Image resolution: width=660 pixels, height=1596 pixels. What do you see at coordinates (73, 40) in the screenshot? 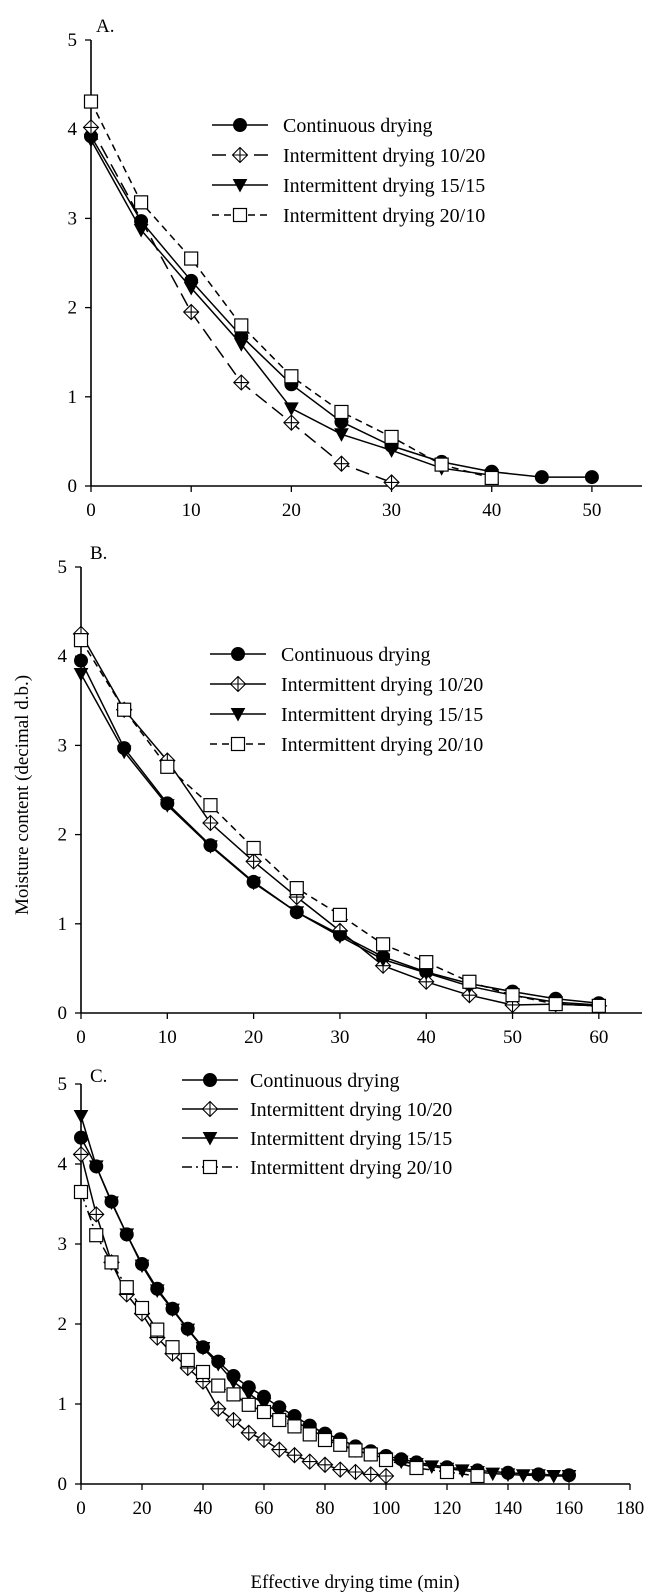
I see `y-tick-label: 5` at bounding box center [73, 40].